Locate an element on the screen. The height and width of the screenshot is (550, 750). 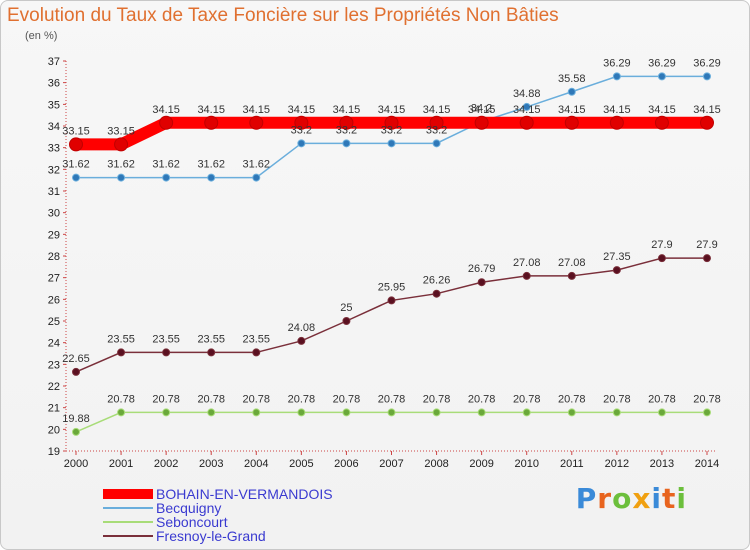
data-label: 24.08 is located at coordinates (302, 328).